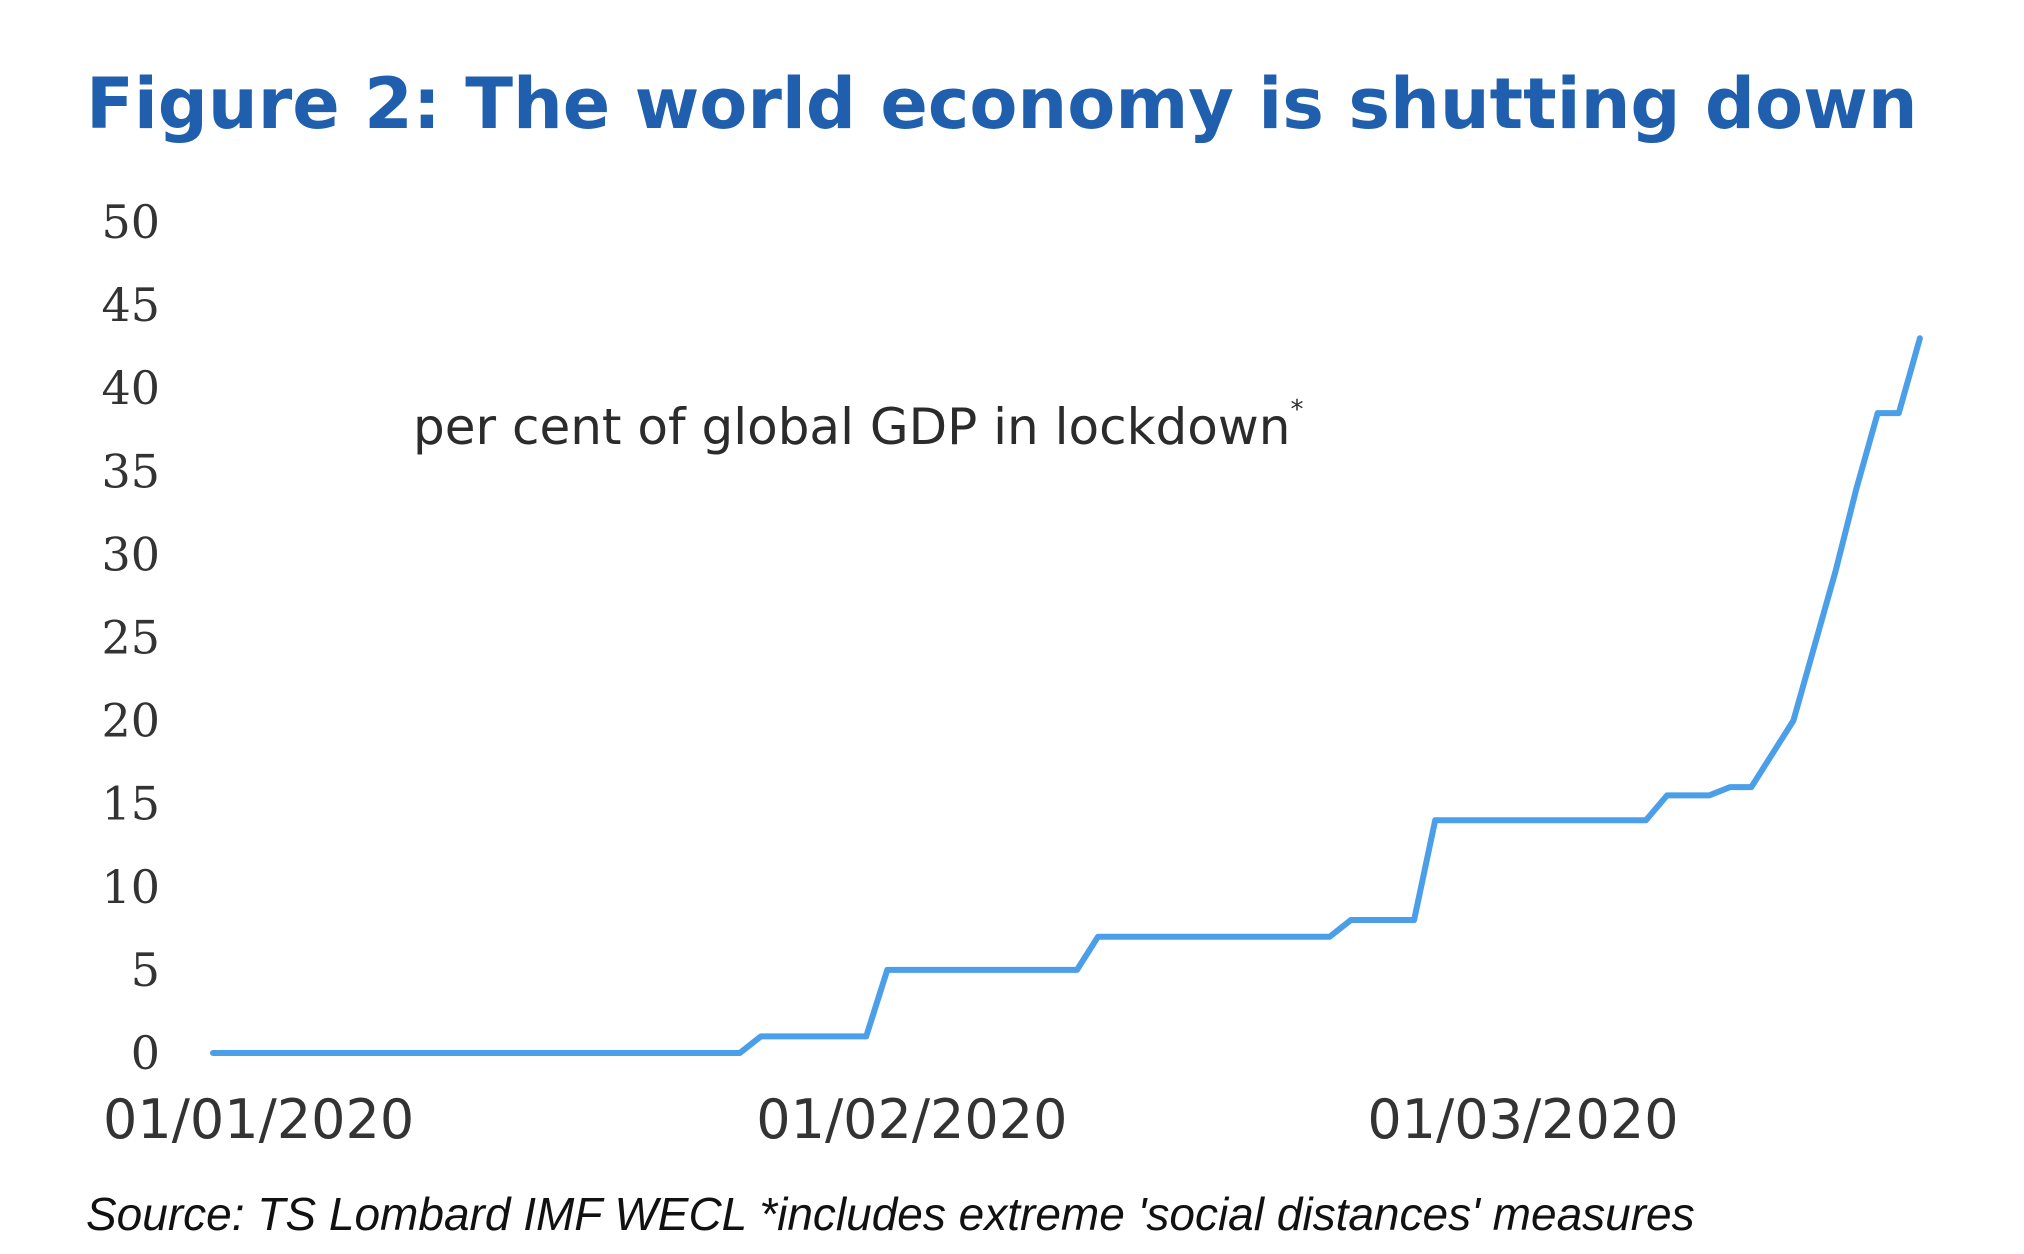  I want to click on y-tick-label: 45, so click(130, 305).